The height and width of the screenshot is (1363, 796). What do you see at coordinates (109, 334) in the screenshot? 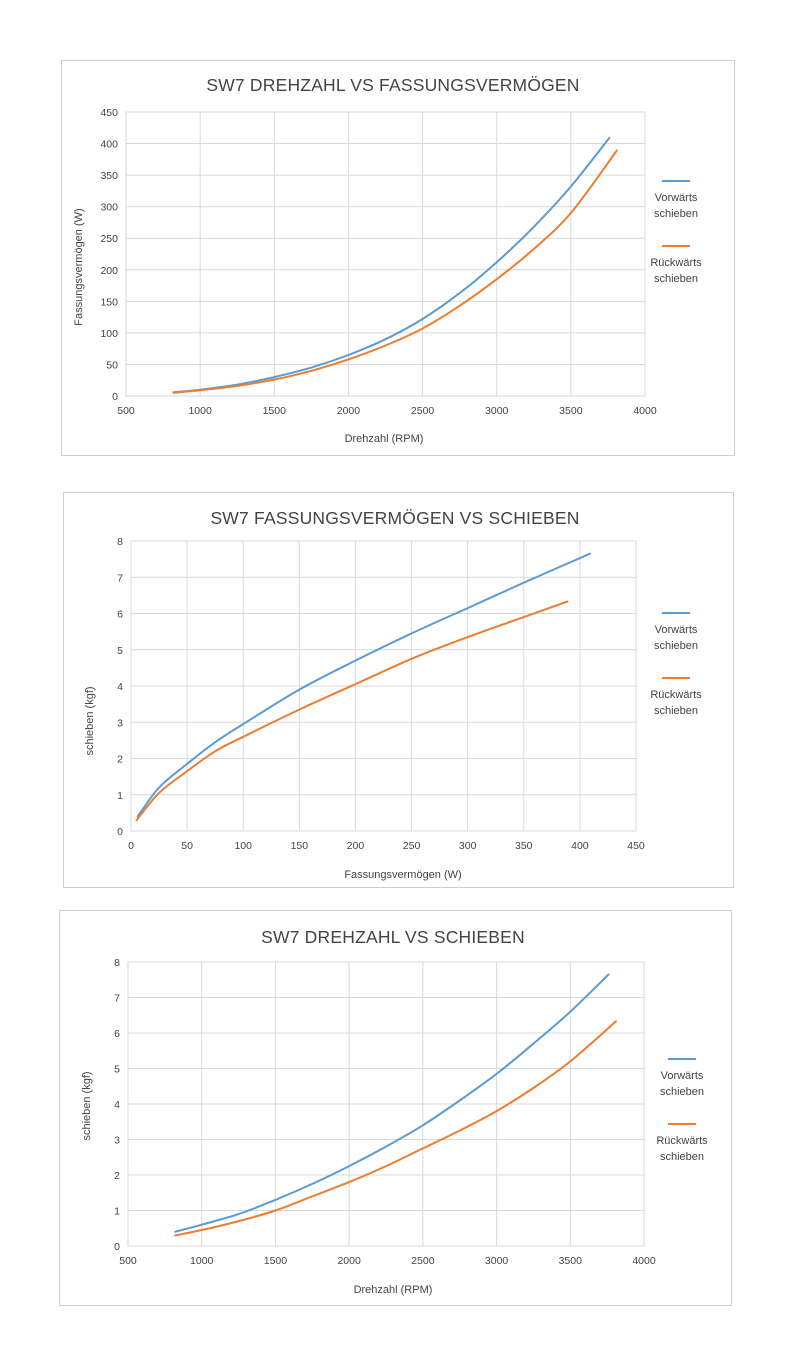
I see `y-tick-label: 100` at bounding box center [109, 334].